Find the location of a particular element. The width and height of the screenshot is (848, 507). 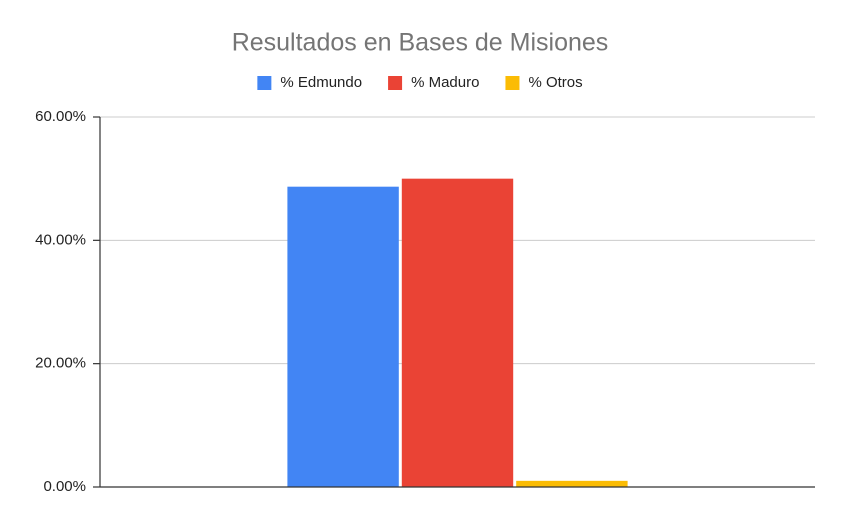

legend-label: % Otros is located at coordinates (555, 82).